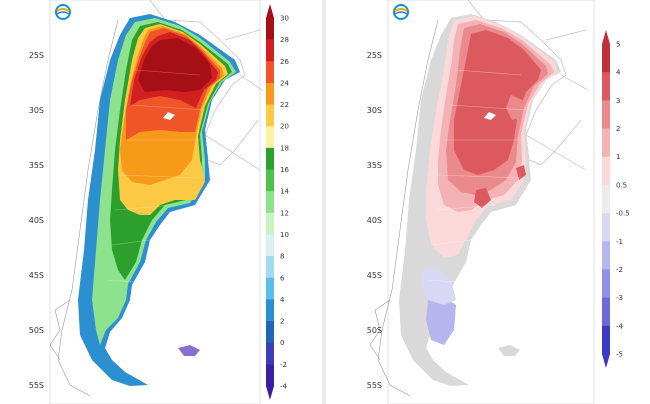 The height and width of the screenshot is (404, 650). What do you see at coordinates (282, 257) in the screenshot?
I see `left-colorbar-tick-label: 8` at bounding box center [282, 257].